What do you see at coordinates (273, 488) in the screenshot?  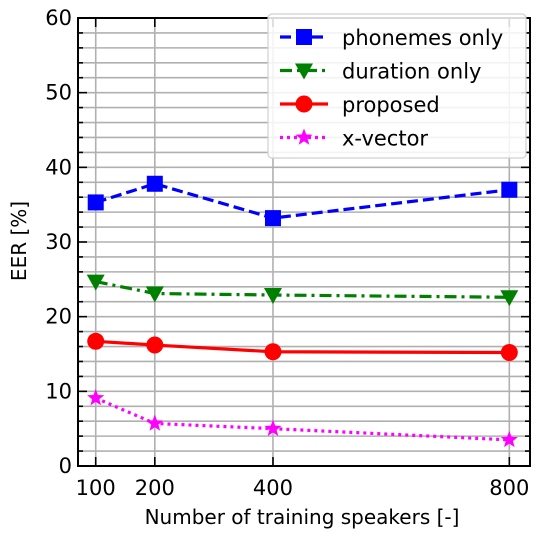 I see `x-tick-label: 400` at bounding box center [273, 488].